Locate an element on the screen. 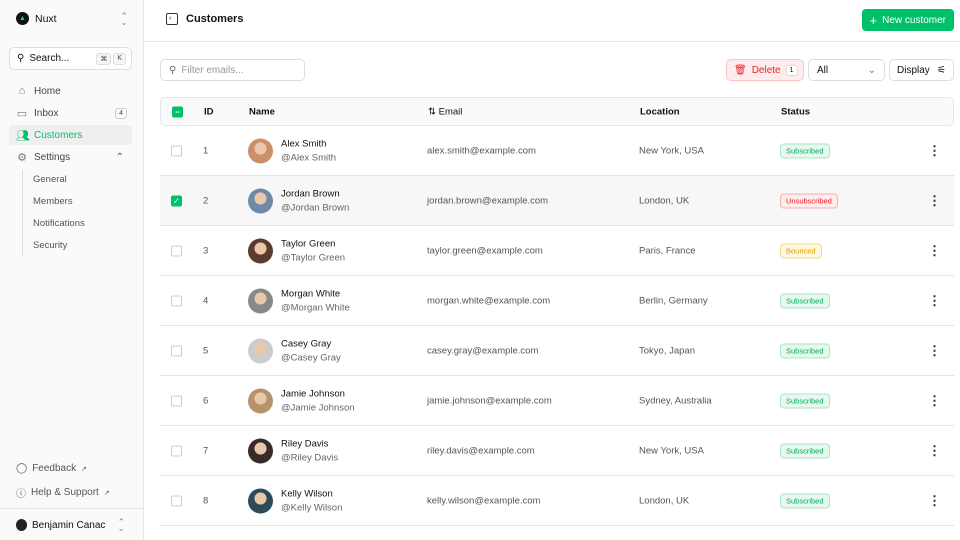 The height and width of the screenshot is (540, 960). feedback-link: ◯ Feedback ↗ is located at coordinates (51, 468).